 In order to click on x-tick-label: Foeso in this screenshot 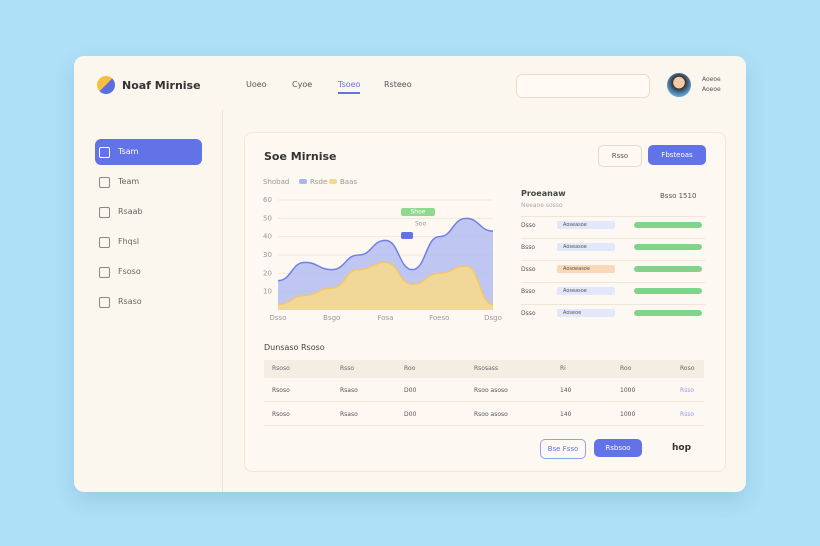, I will do `click(439, 318)`.